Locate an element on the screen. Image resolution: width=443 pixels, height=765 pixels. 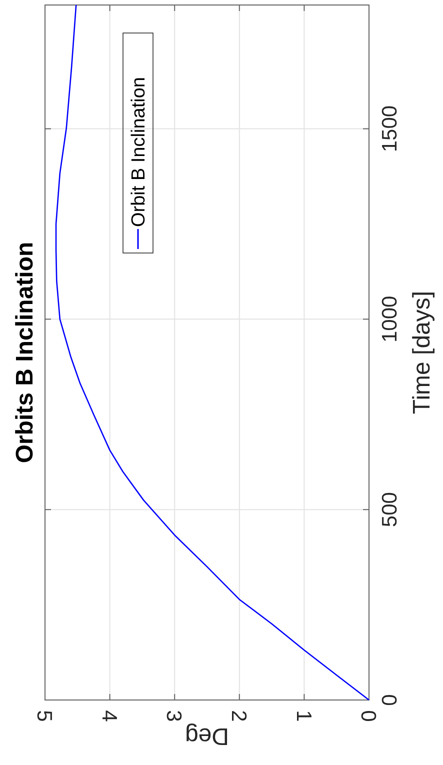
y-tick-label: 1000 is located at coordinates (390, 319).